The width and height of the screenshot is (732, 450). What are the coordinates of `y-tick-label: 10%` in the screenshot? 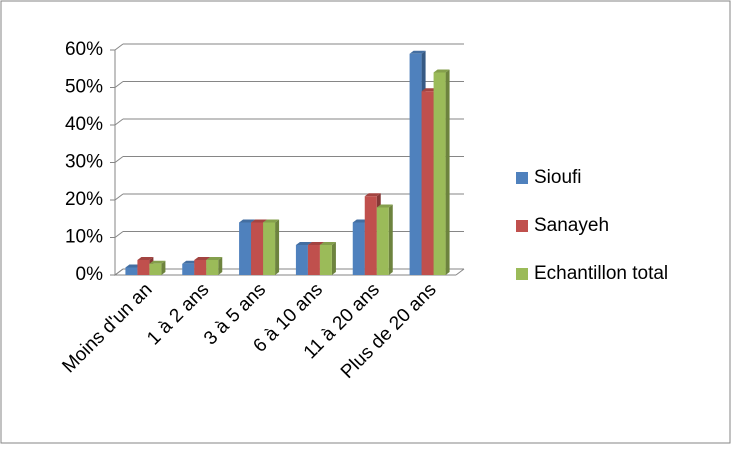 It's located at (84, 237).